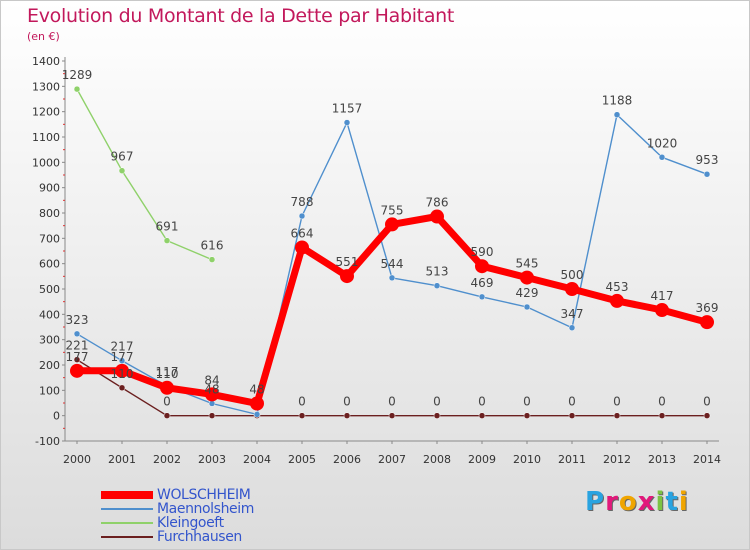 The width and height of the screenshot is (750, 550). What do you see at coordinates (122, 347) in the screenshot?
I see `data-label-maennolsheim: 217` at bounding box center [122, 347].